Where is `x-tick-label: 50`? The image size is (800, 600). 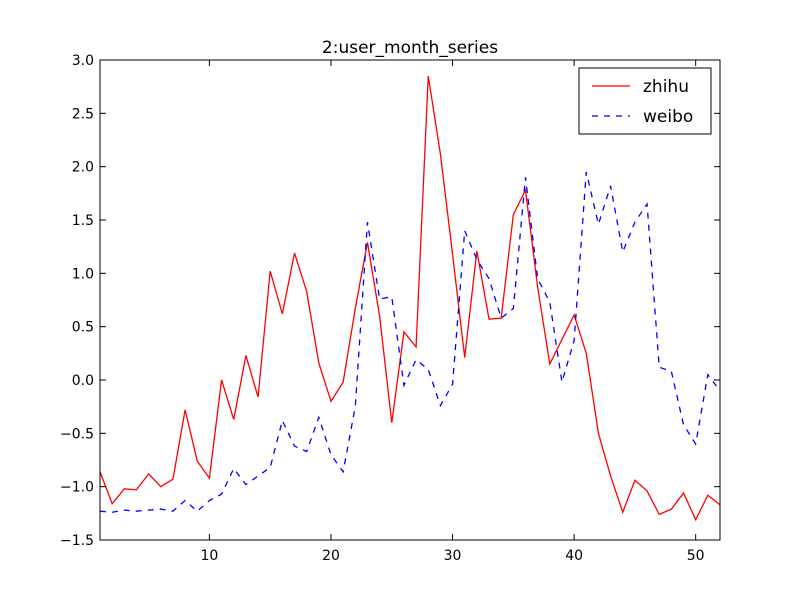 x-tick-label: 50 is located at coordinates (696, 556).